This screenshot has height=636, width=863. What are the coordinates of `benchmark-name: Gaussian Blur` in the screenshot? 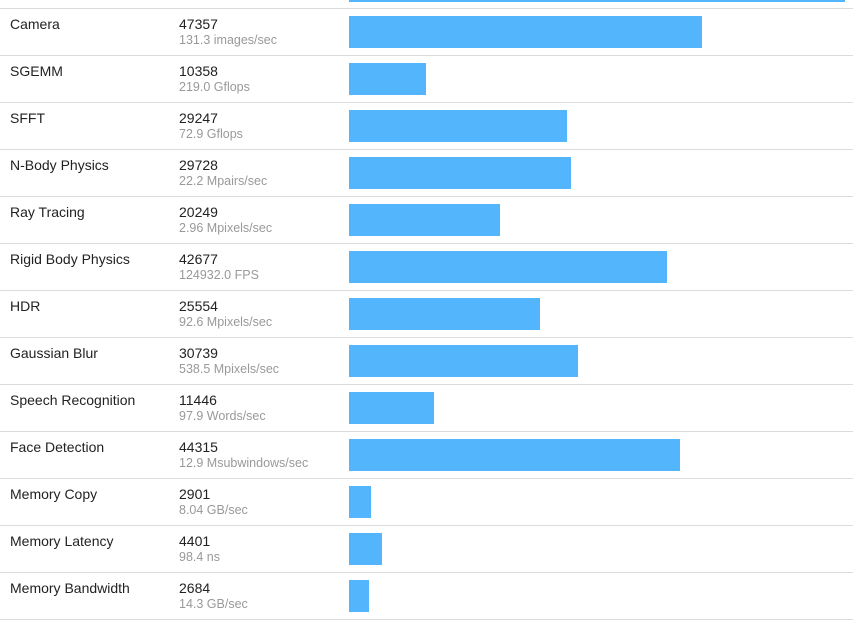 It's located at (54, 353).